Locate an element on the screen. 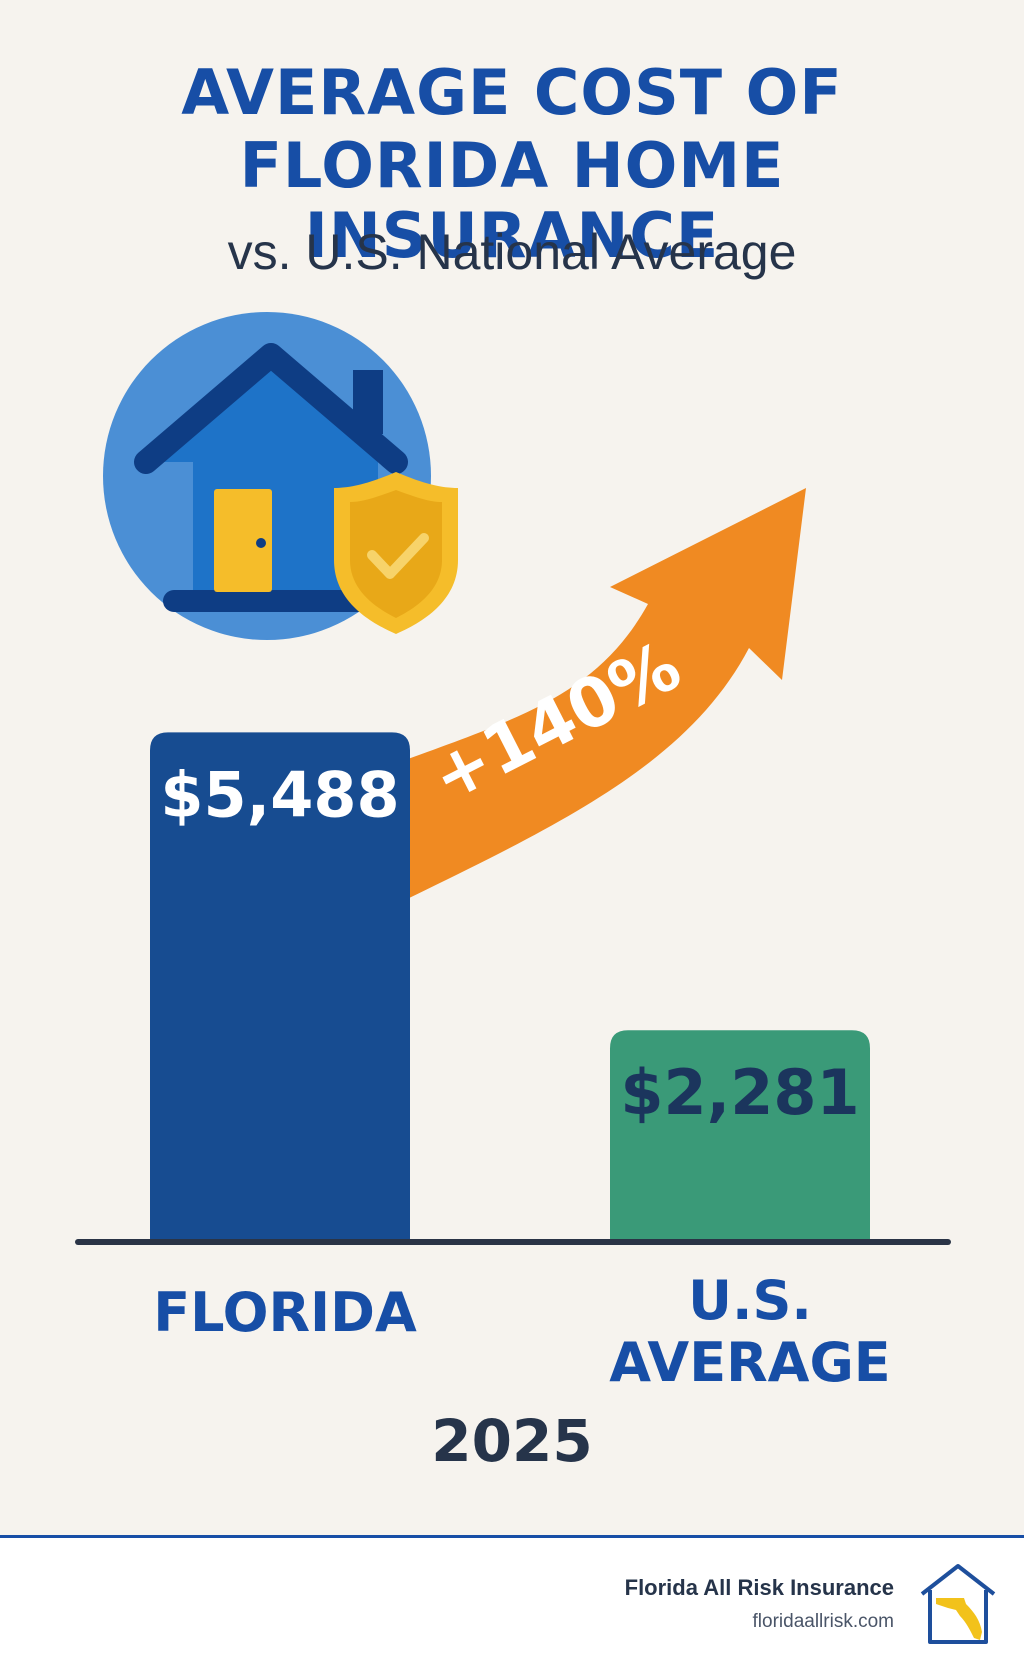 The image size is (1024, 1669). chart-title-line-1: AVERAGE COST OF is located at coordinates (512, 92).